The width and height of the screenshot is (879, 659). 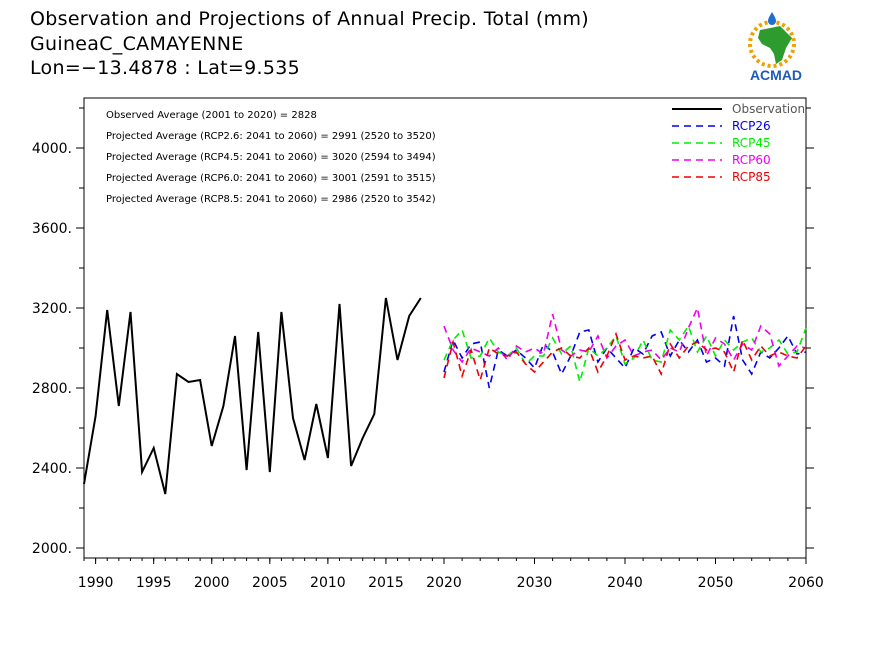 What do you see at coordinates (751, 160) in the screenshot?
I see `legend-label-rcp60: RCP60` at bounding box center [751, 160].